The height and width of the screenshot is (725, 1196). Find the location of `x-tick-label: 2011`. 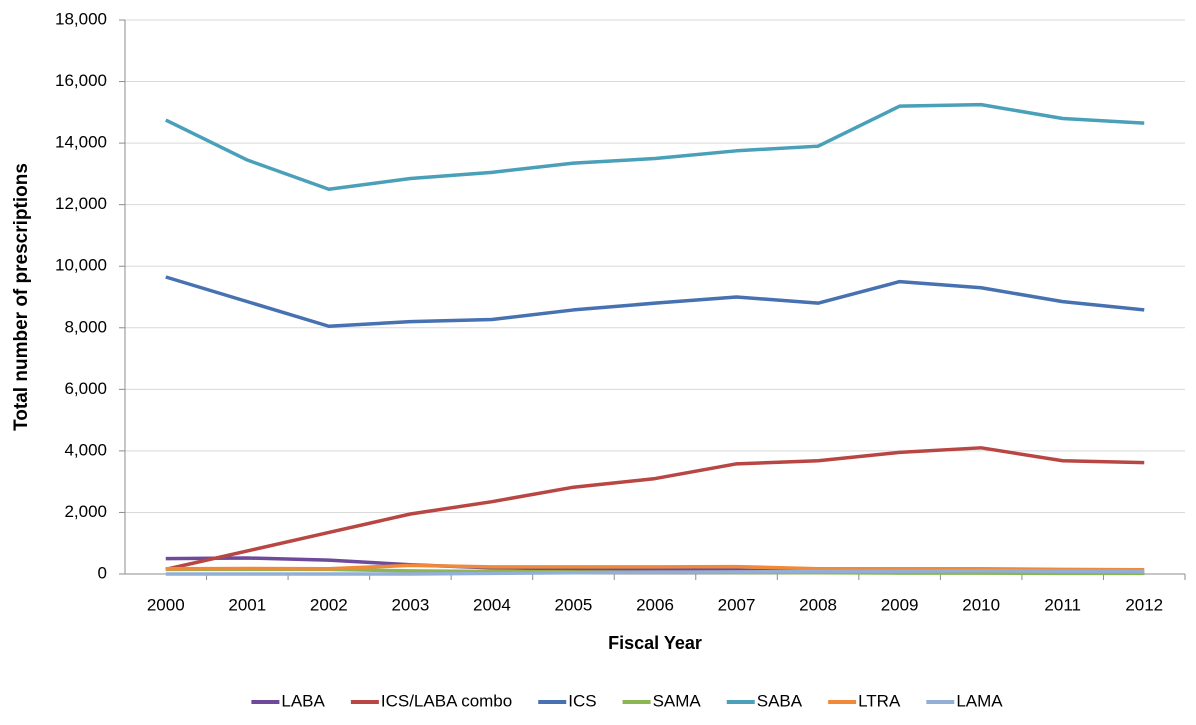

x-tick-label: 2011 is located at coordinates (1062, 604).